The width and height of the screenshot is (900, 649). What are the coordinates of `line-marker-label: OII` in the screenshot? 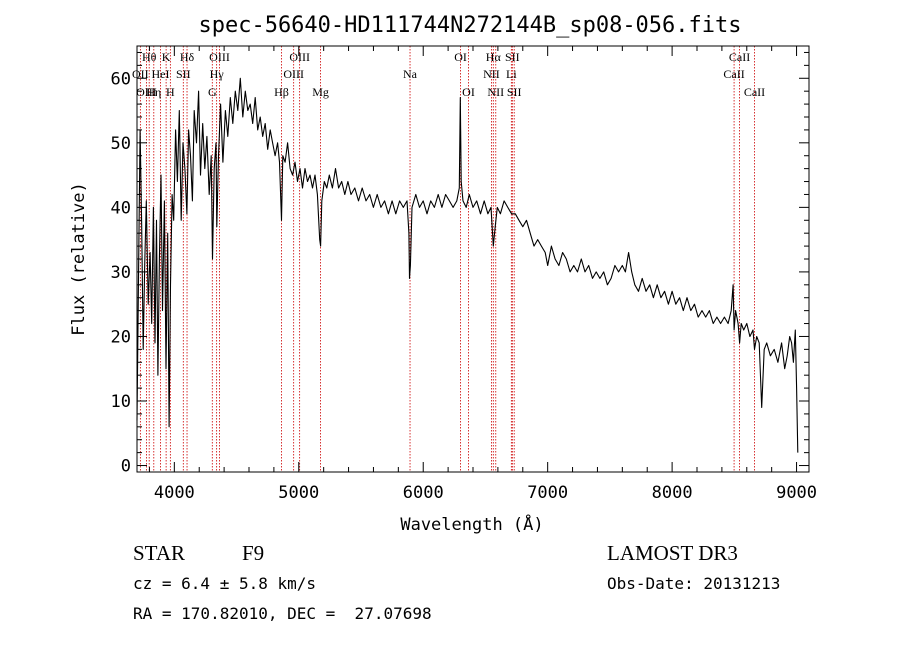 It's located at (140, 74).